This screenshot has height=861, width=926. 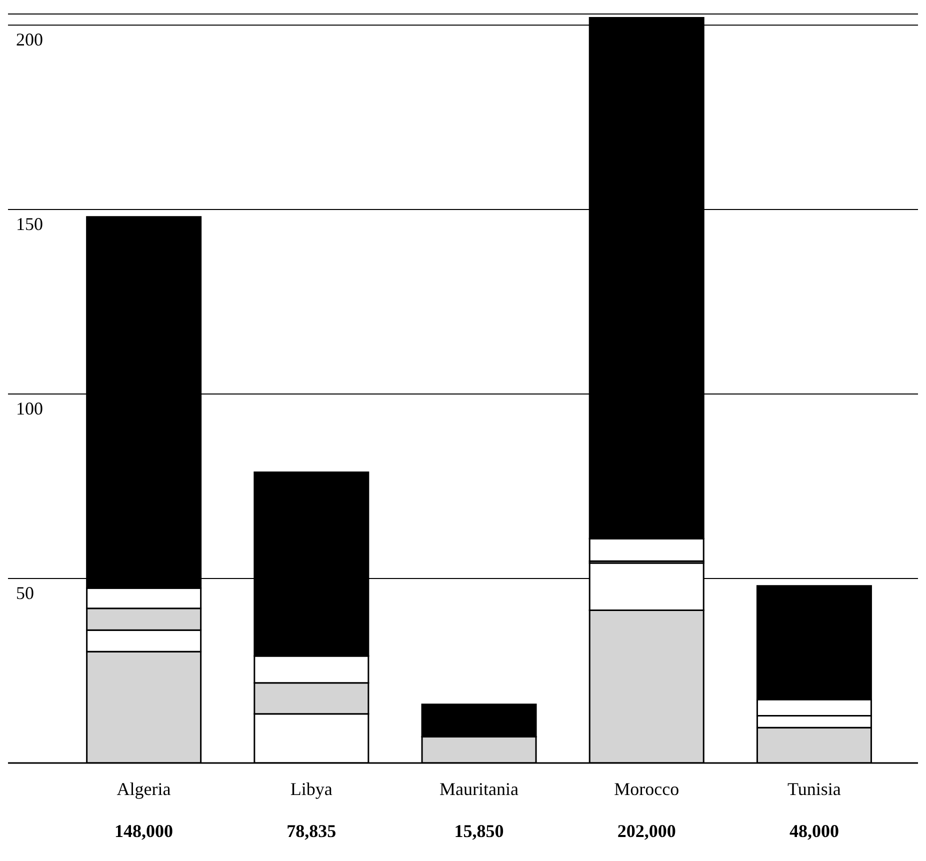 What do you see at coordinates (479, 831) in the screenshot?
I see `text: 15,850` at bounding box center [479, 831].